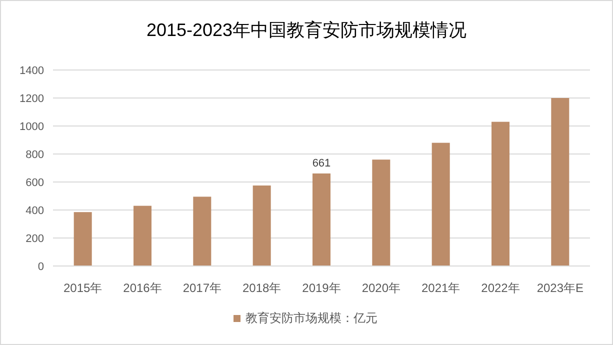 Image resolution: width=613 pixels, height=345 pixels. I want to click on x-tick-label: 2023年E, so click(560, 288).